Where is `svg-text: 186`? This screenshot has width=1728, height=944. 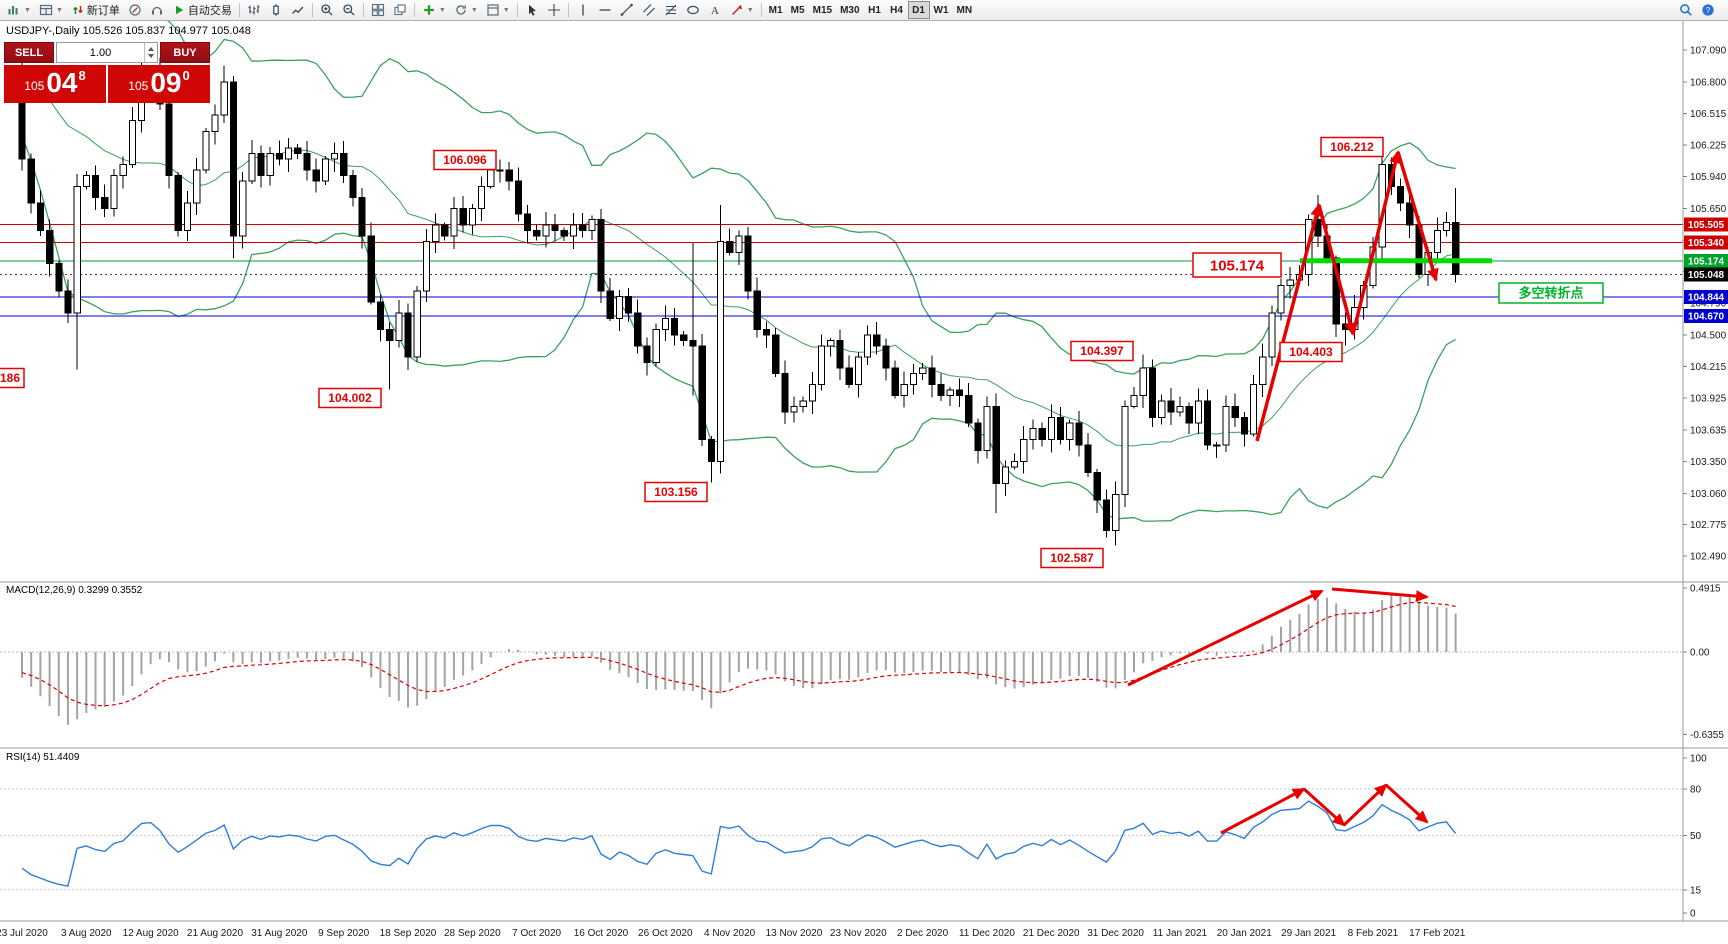
svg-text: 186 is located at coordinates (10, 378).